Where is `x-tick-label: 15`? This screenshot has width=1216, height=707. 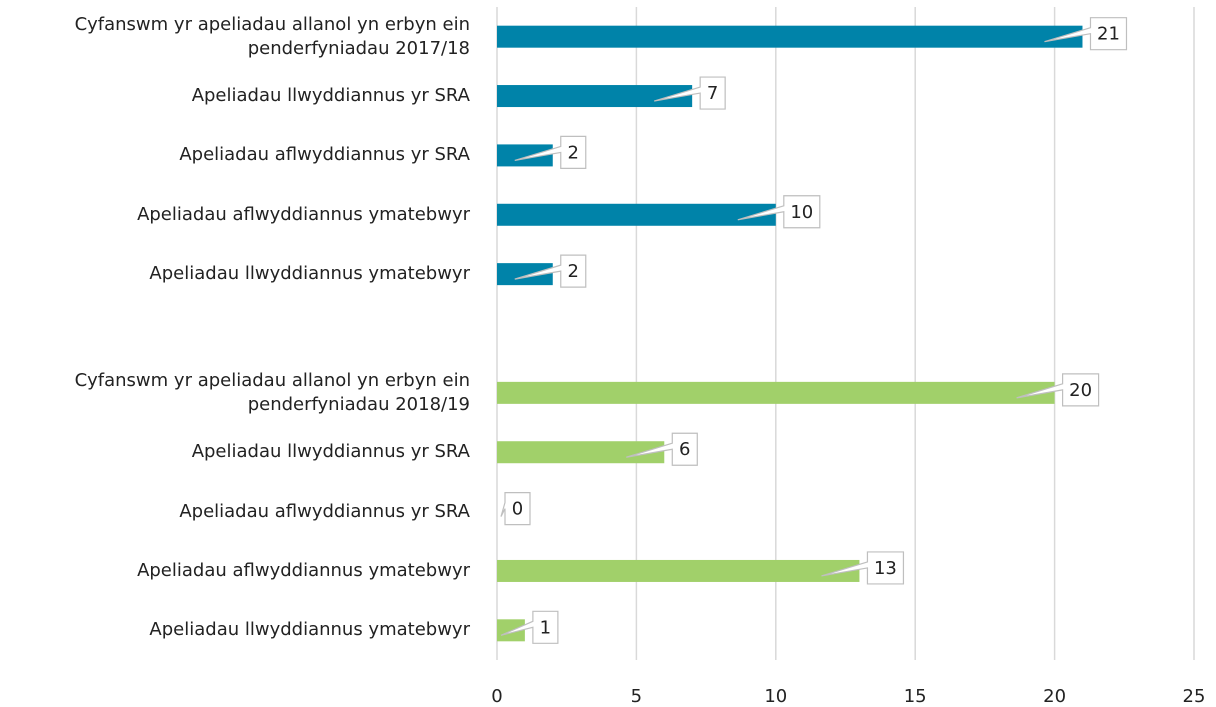 x-tick-label: 15 is located at coordinates (915, 696).